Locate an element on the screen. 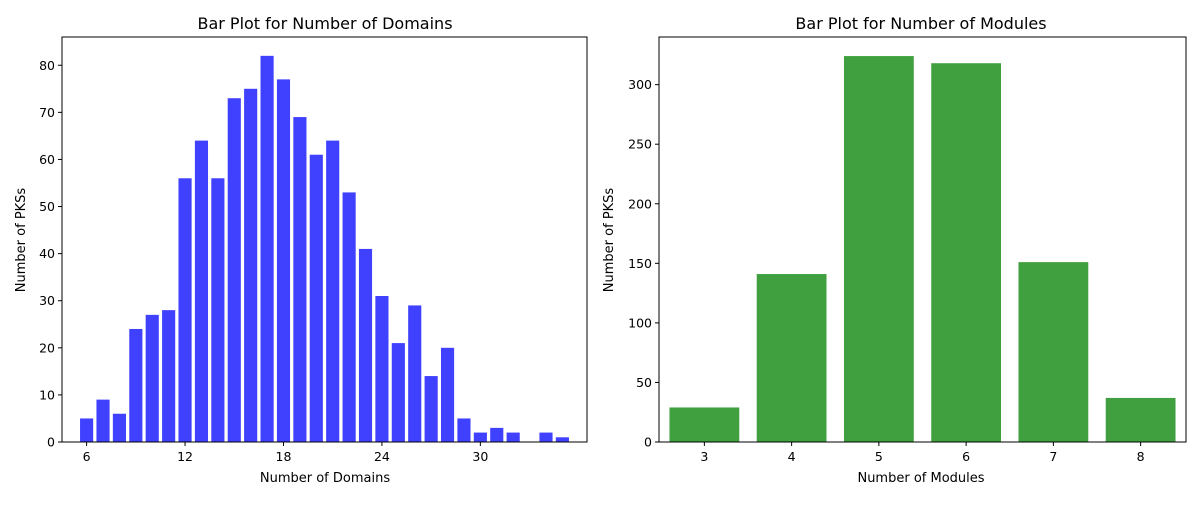  chart-title: Bar Plot for Number of Modules is located at coordinates (920, 23).